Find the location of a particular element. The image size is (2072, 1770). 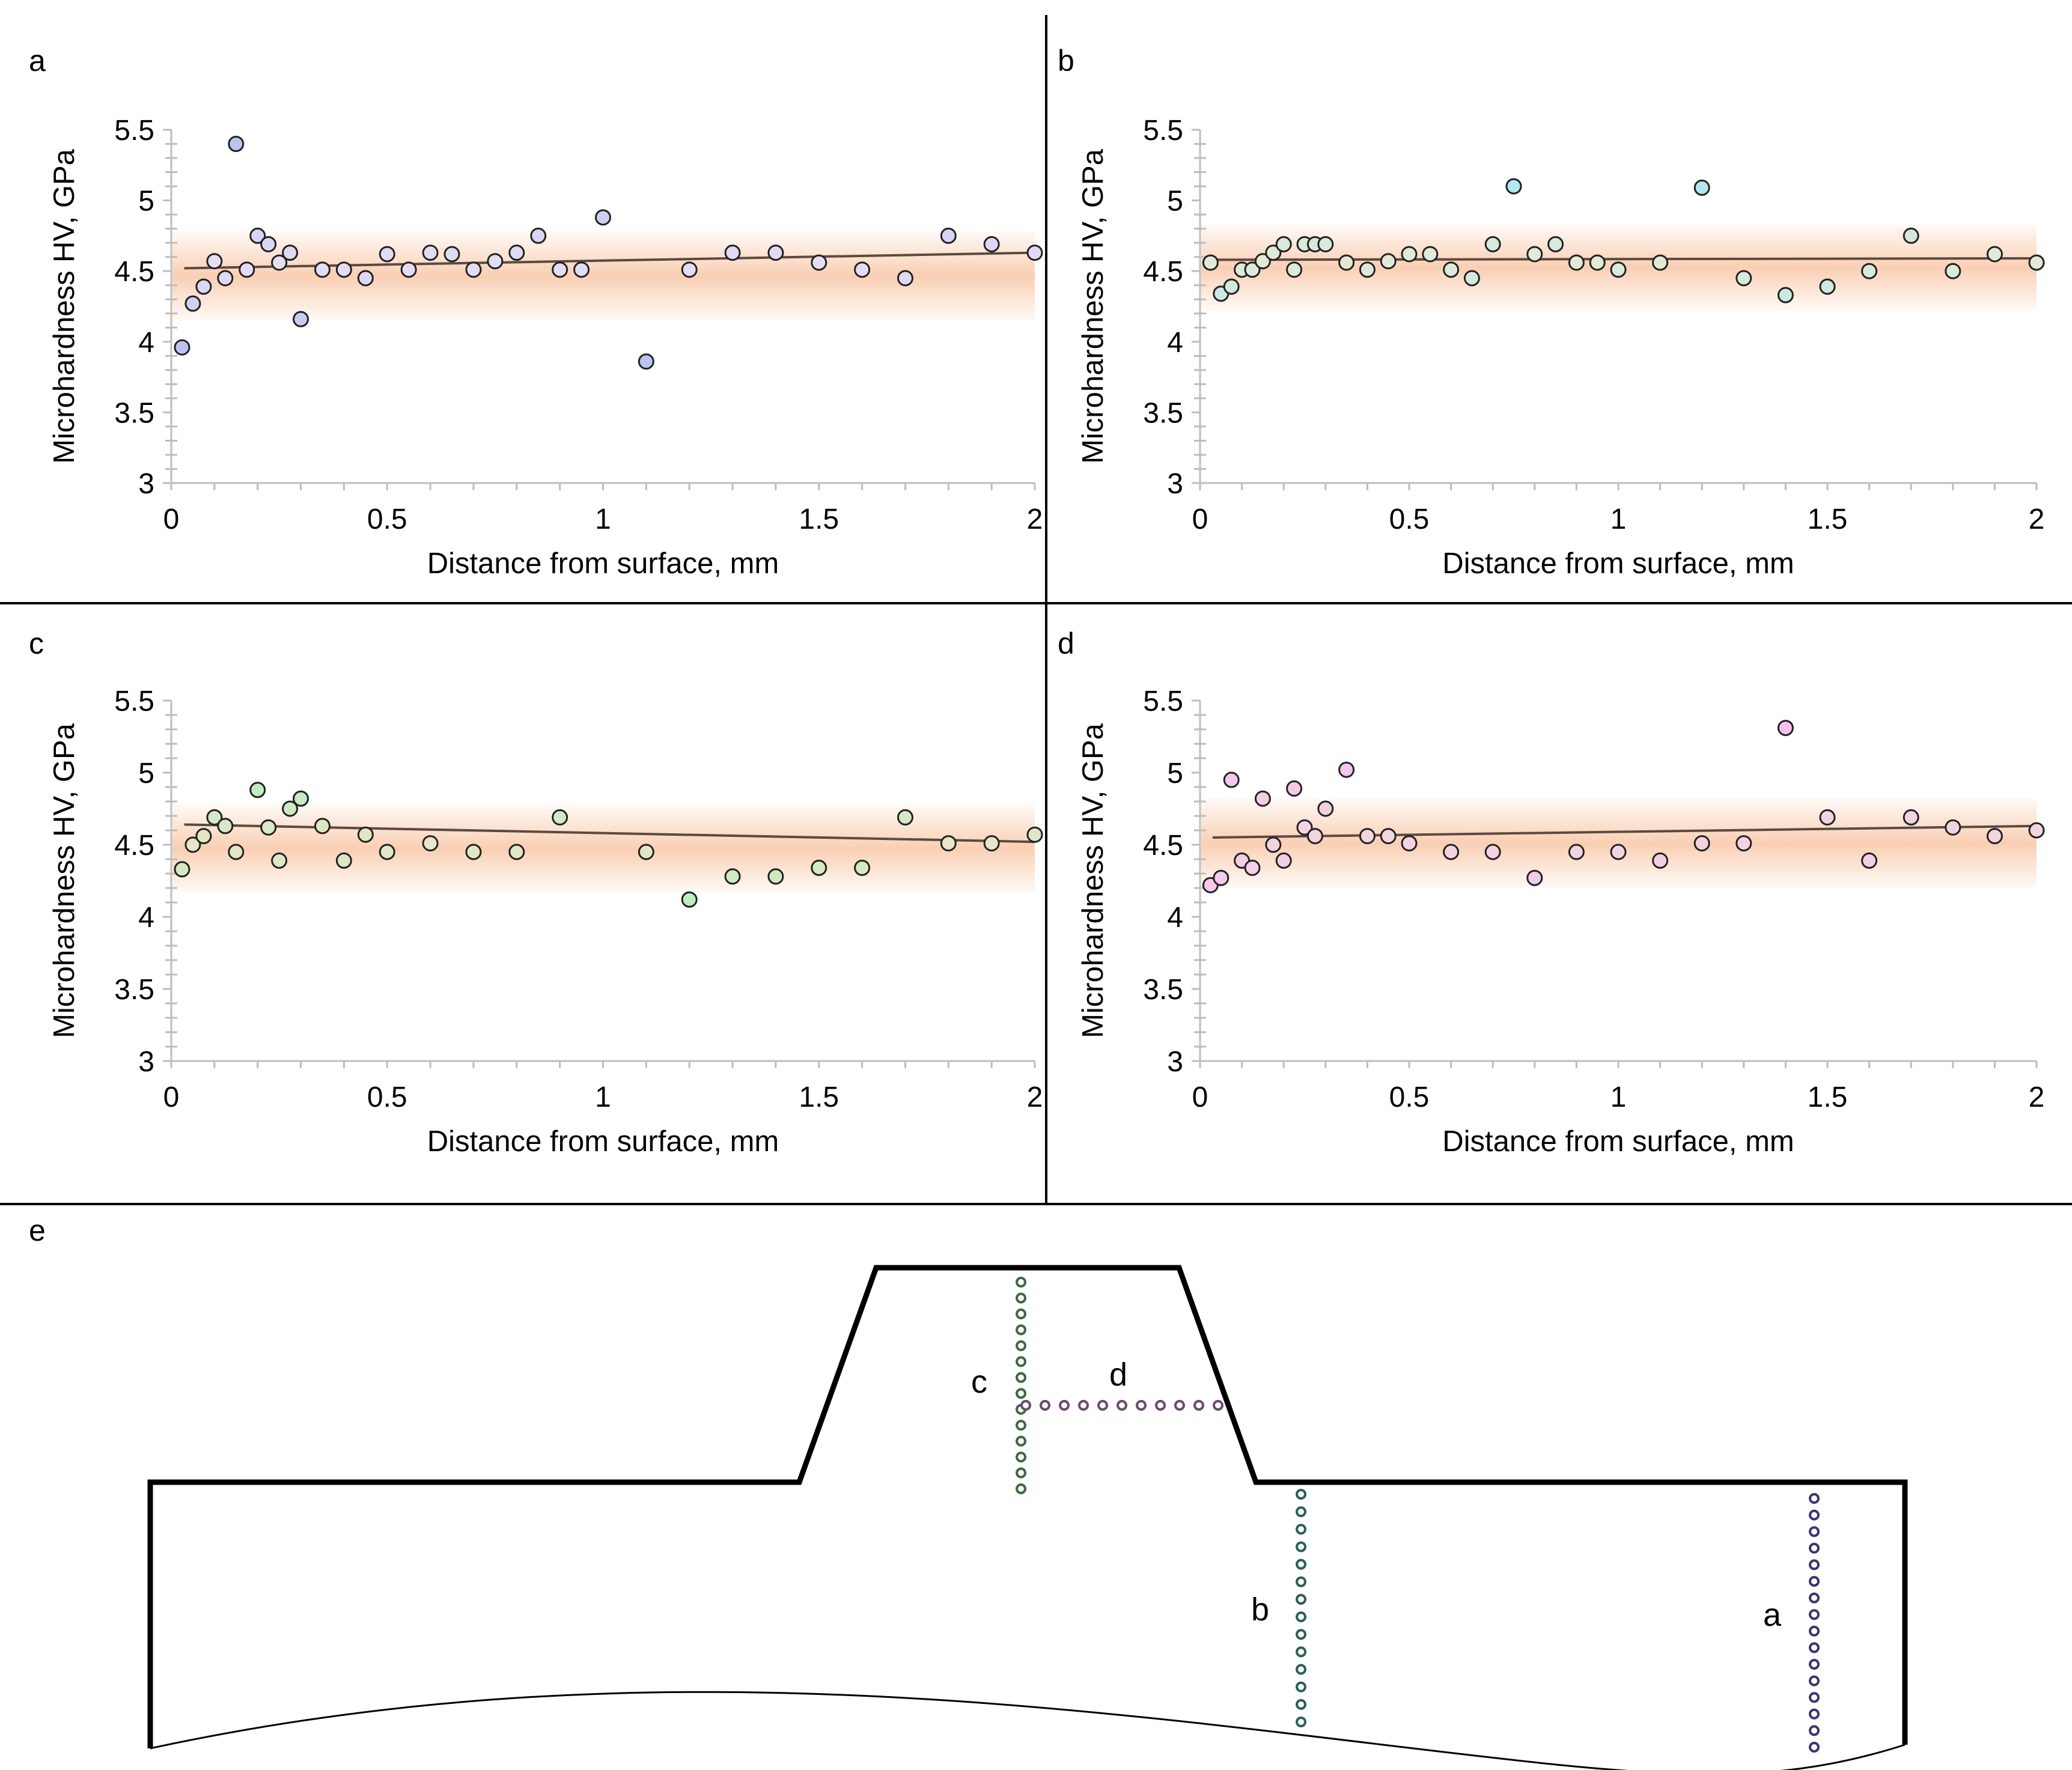

indent-line-a is located at coordinates (1814, 1623).